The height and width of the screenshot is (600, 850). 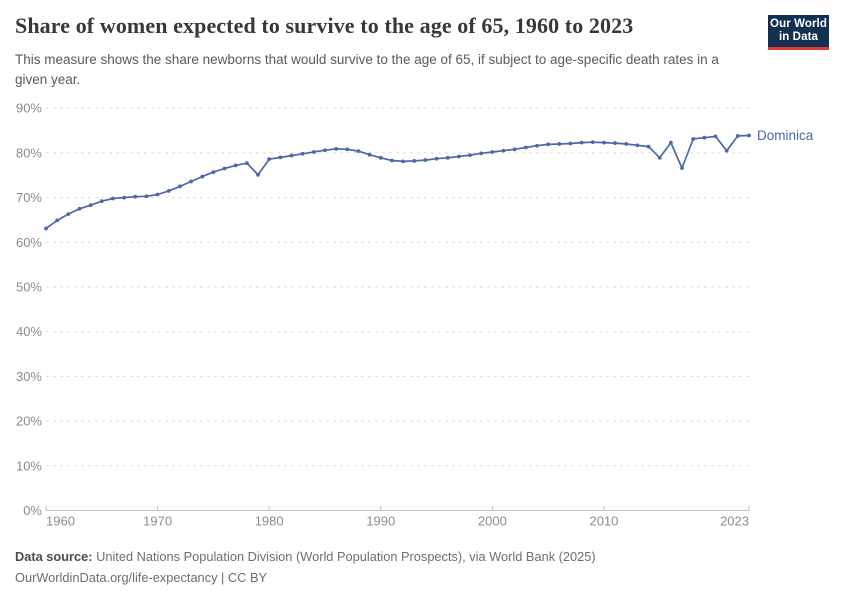 I want to click on x-tick-label: 1970, so click(x=157, y=521).